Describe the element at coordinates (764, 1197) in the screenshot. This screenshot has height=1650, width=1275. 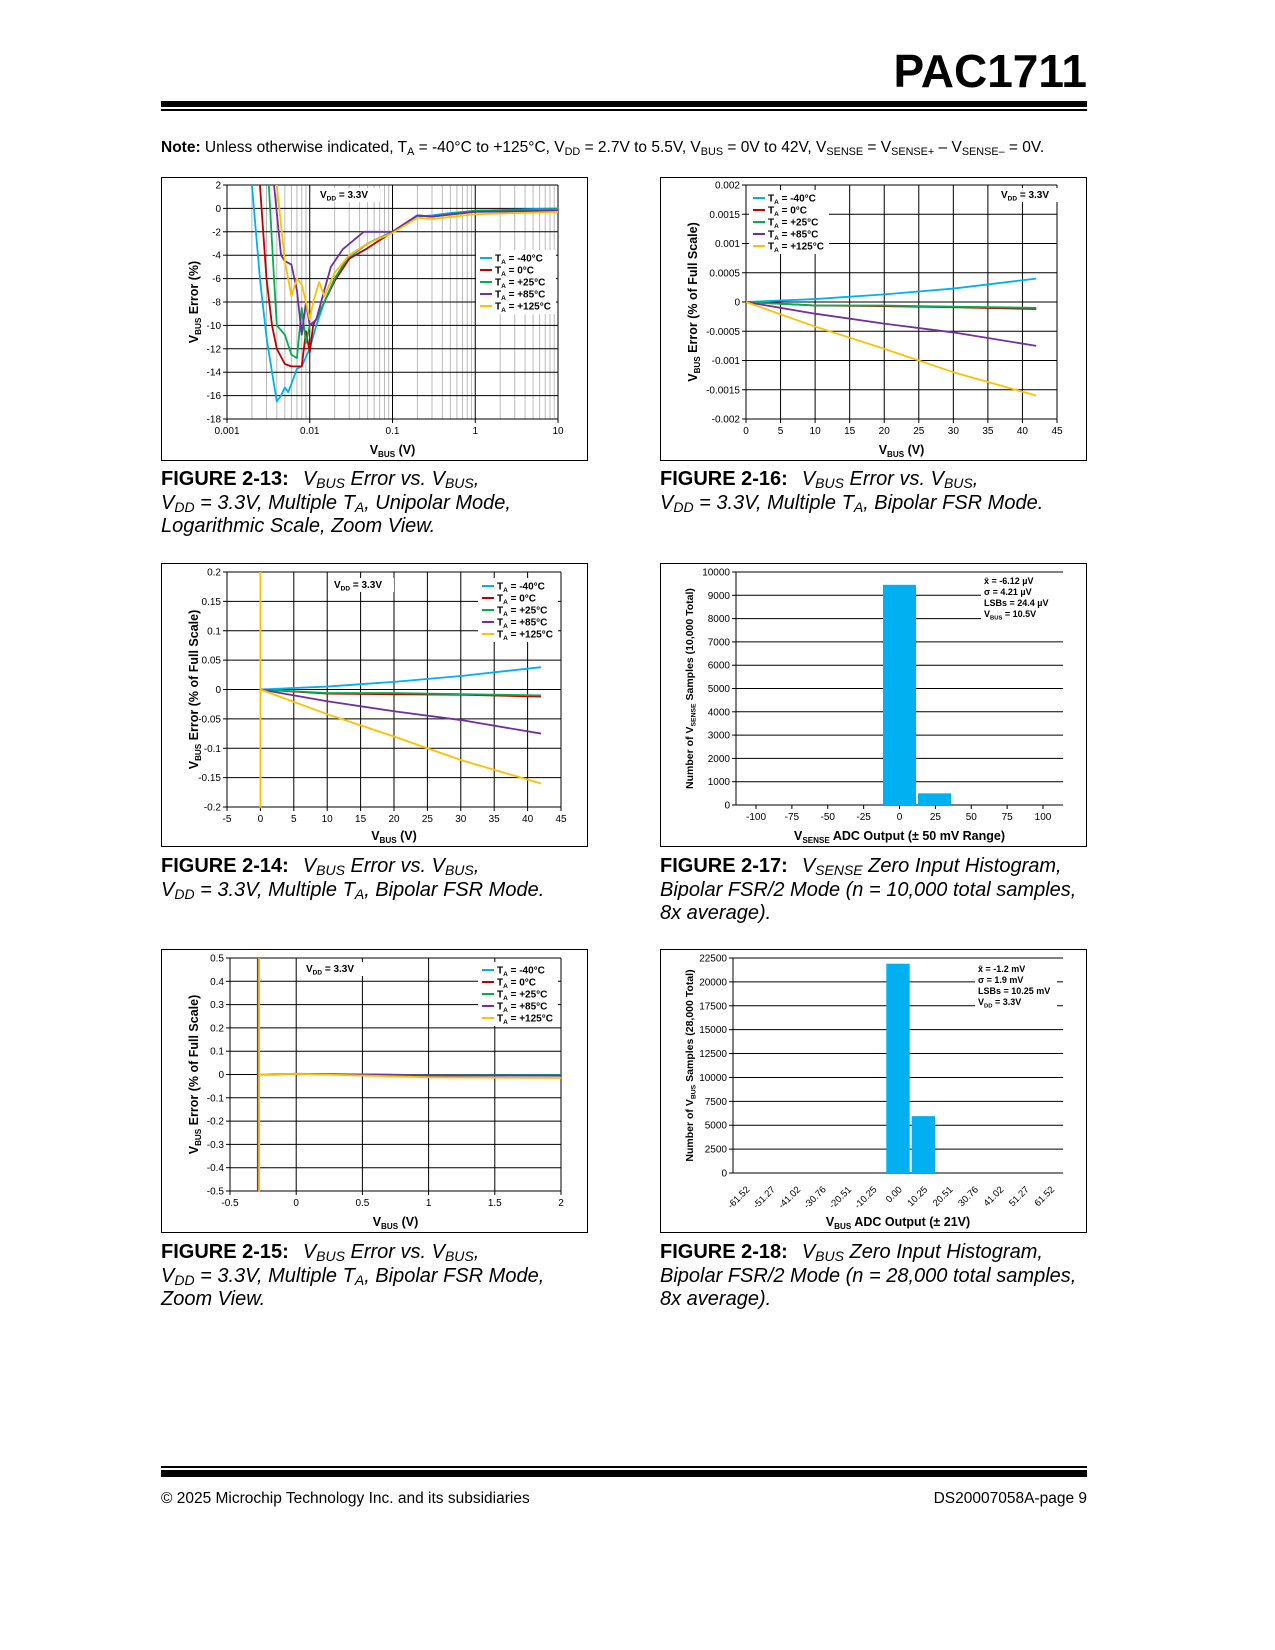
I see `x-tick-label: -51.27` at that location.